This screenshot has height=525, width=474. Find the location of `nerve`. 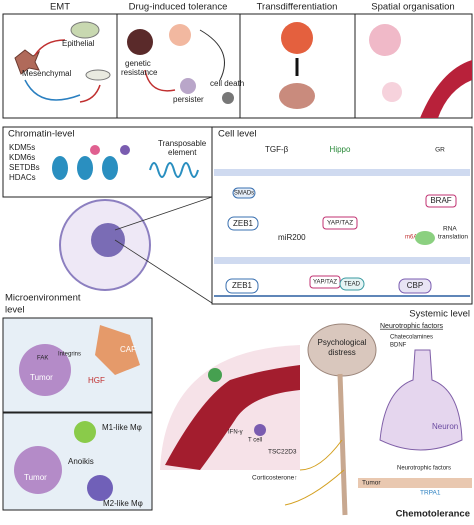

nerve is located at coordinates (314, 472).